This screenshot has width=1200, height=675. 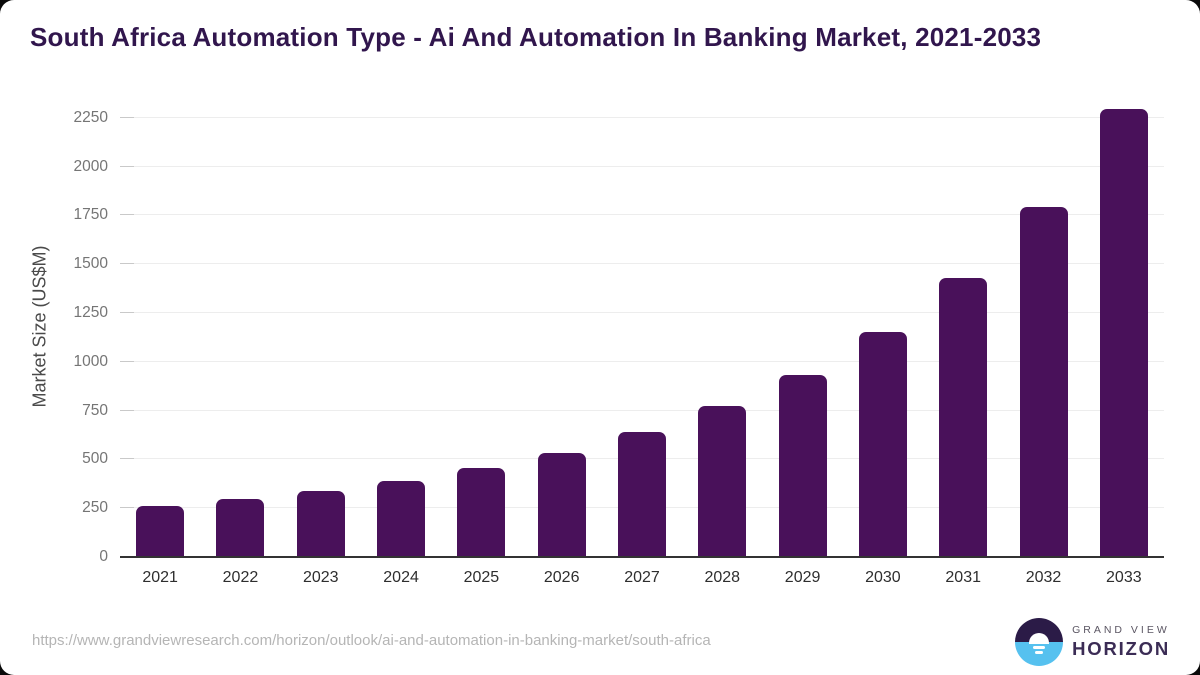 What do you see at coordinates (1123, 333) in the screenshot?
I see `bar-2033` at bounding box center [1123, 333].